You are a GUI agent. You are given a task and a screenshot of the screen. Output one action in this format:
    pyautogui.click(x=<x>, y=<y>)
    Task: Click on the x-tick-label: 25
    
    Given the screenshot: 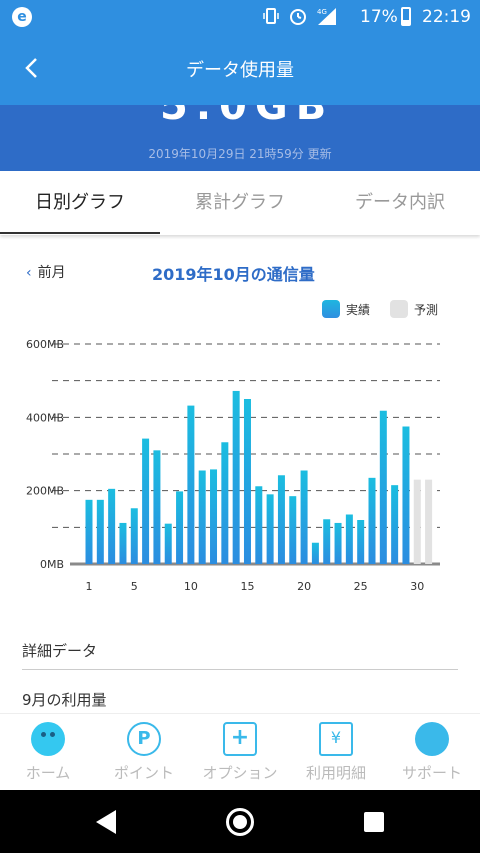 What is the action you would take?
    pyautogui.click(x=361, y=586)
    